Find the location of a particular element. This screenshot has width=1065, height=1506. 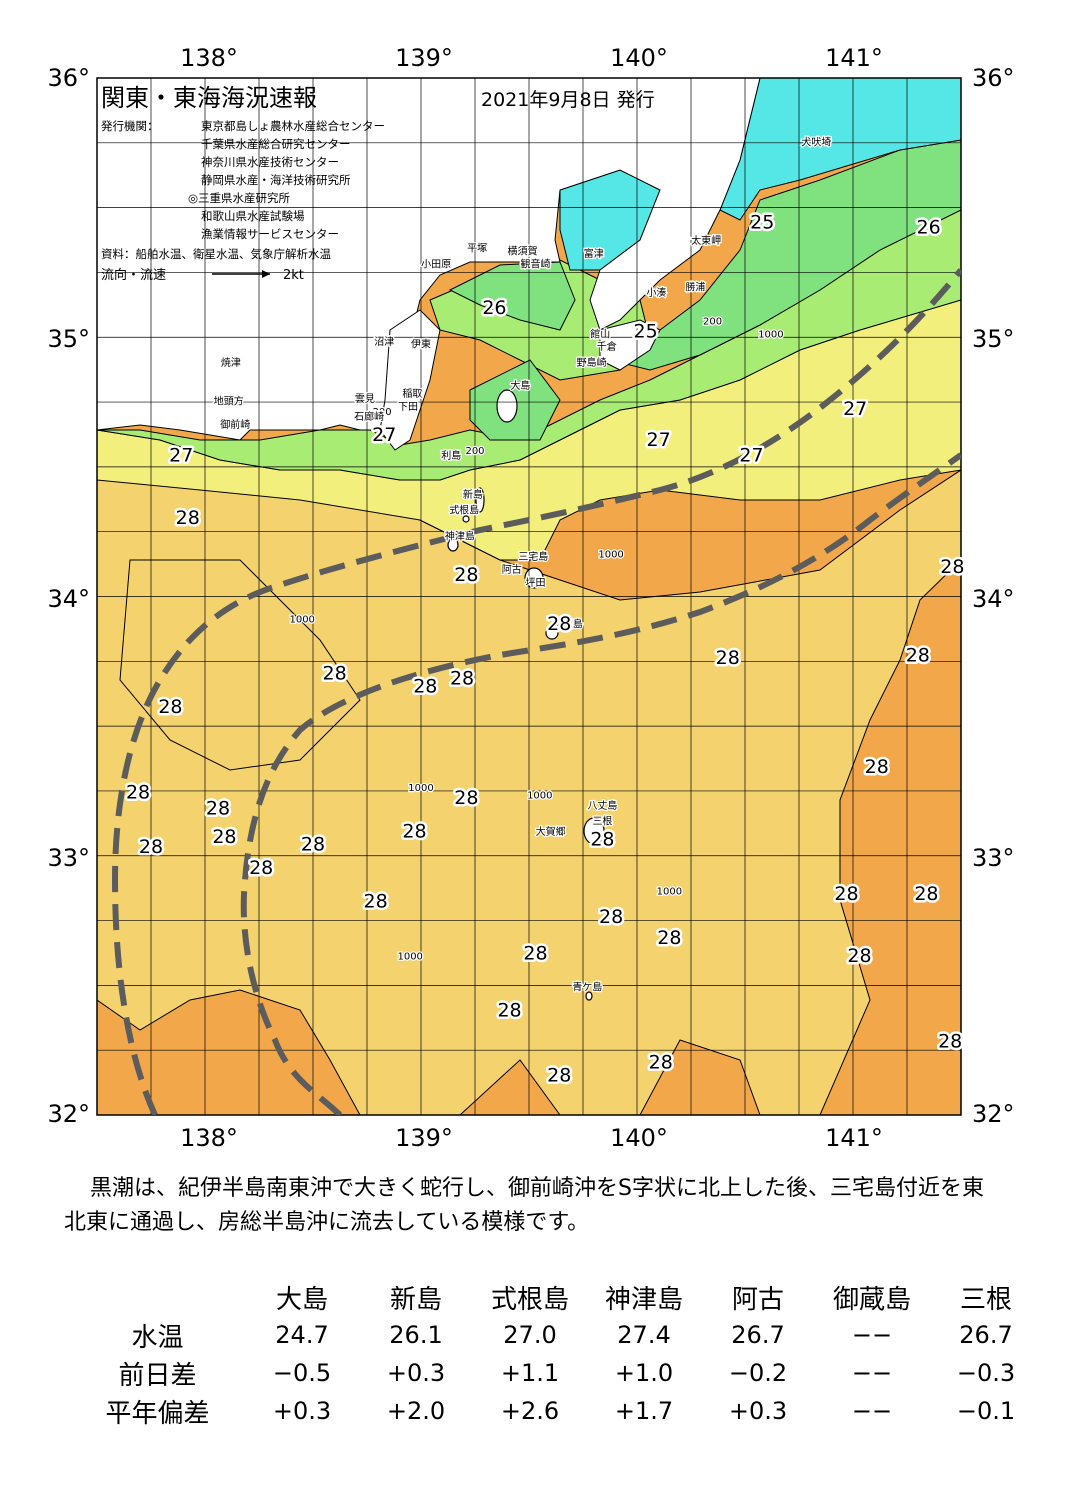

issuer-label: 発行機関： is located at coordinates (130, 126).